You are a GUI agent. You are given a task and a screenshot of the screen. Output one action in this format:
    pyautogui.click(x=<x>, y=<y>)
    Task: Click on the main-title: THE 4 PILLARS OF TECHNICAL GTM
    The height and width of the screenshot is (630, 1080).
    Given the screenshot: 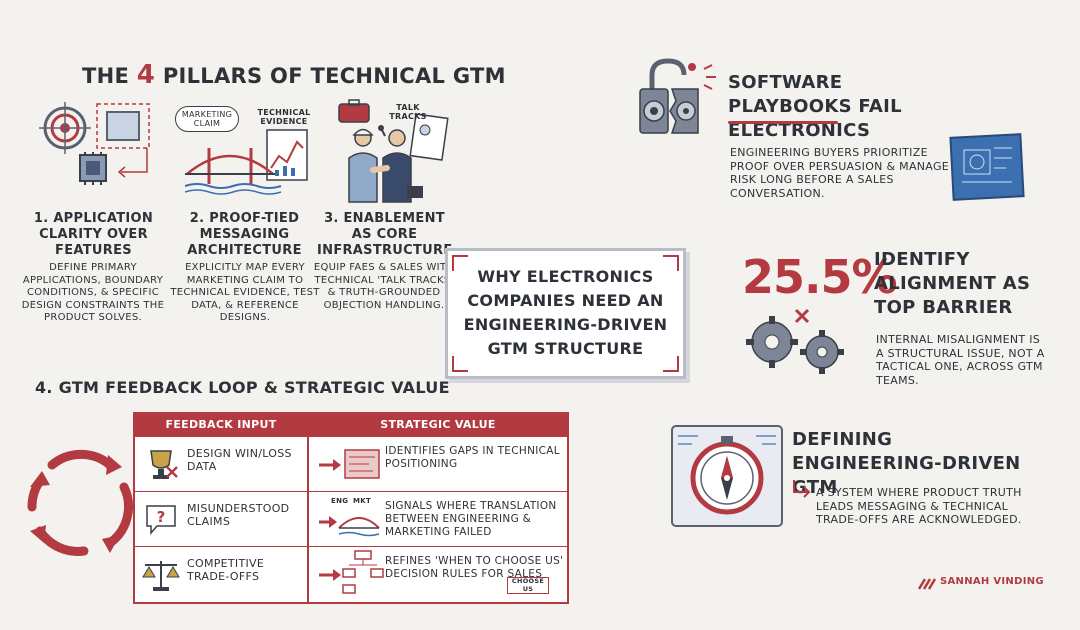 What is the action you would take?
    pyautogui.click(x=294, y=75)
    